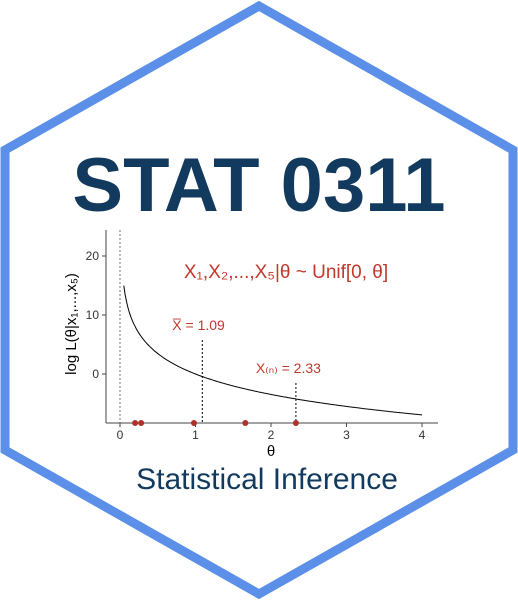 This screenshot has width=518, height=600. Describe the element at coordinates (346, 435) in the screenshot. I see `x-tick-label: 3` at that location.